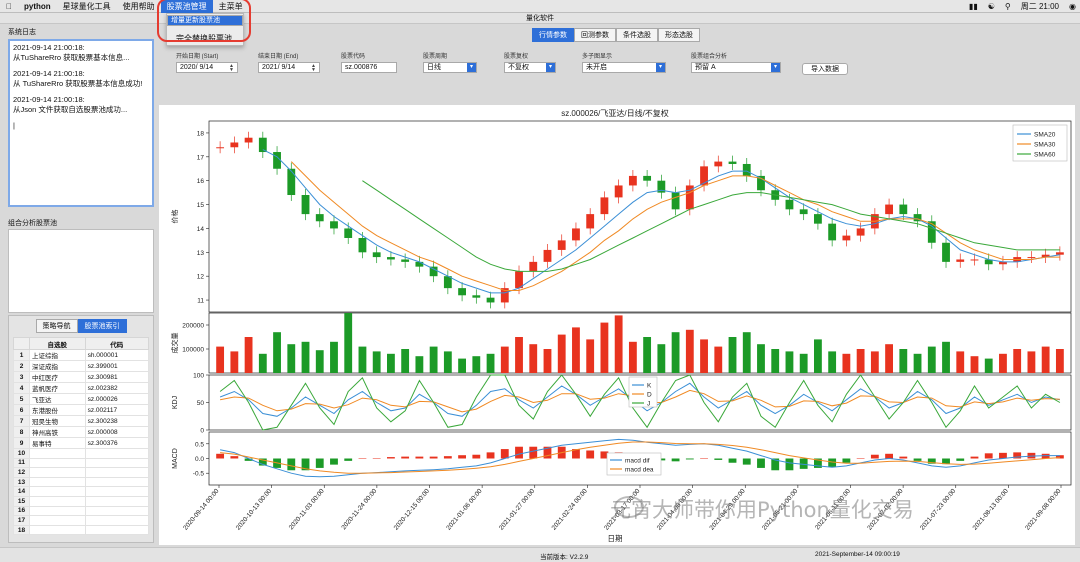 Image resolution: width=1080 pixels, height=562 pixels. What do you see at coordinates (57, 432) in the screenshot?
I see `cell-stock-name: 神州高铁` at bounding box center [57, 432].